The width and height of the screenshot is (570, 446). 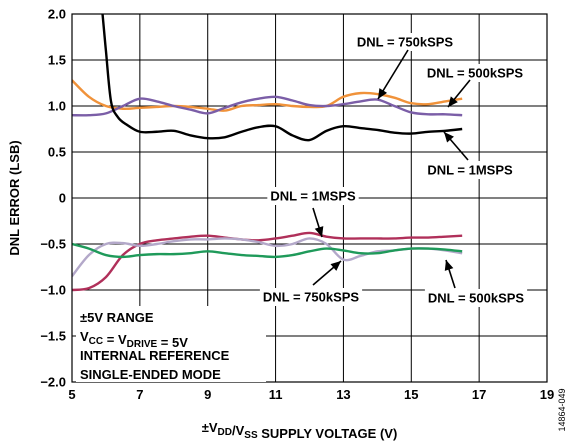 What do you see at coordinates (251, 435) in the screenshot?
I see `subscript: SS` at bounding box center [251, 435].